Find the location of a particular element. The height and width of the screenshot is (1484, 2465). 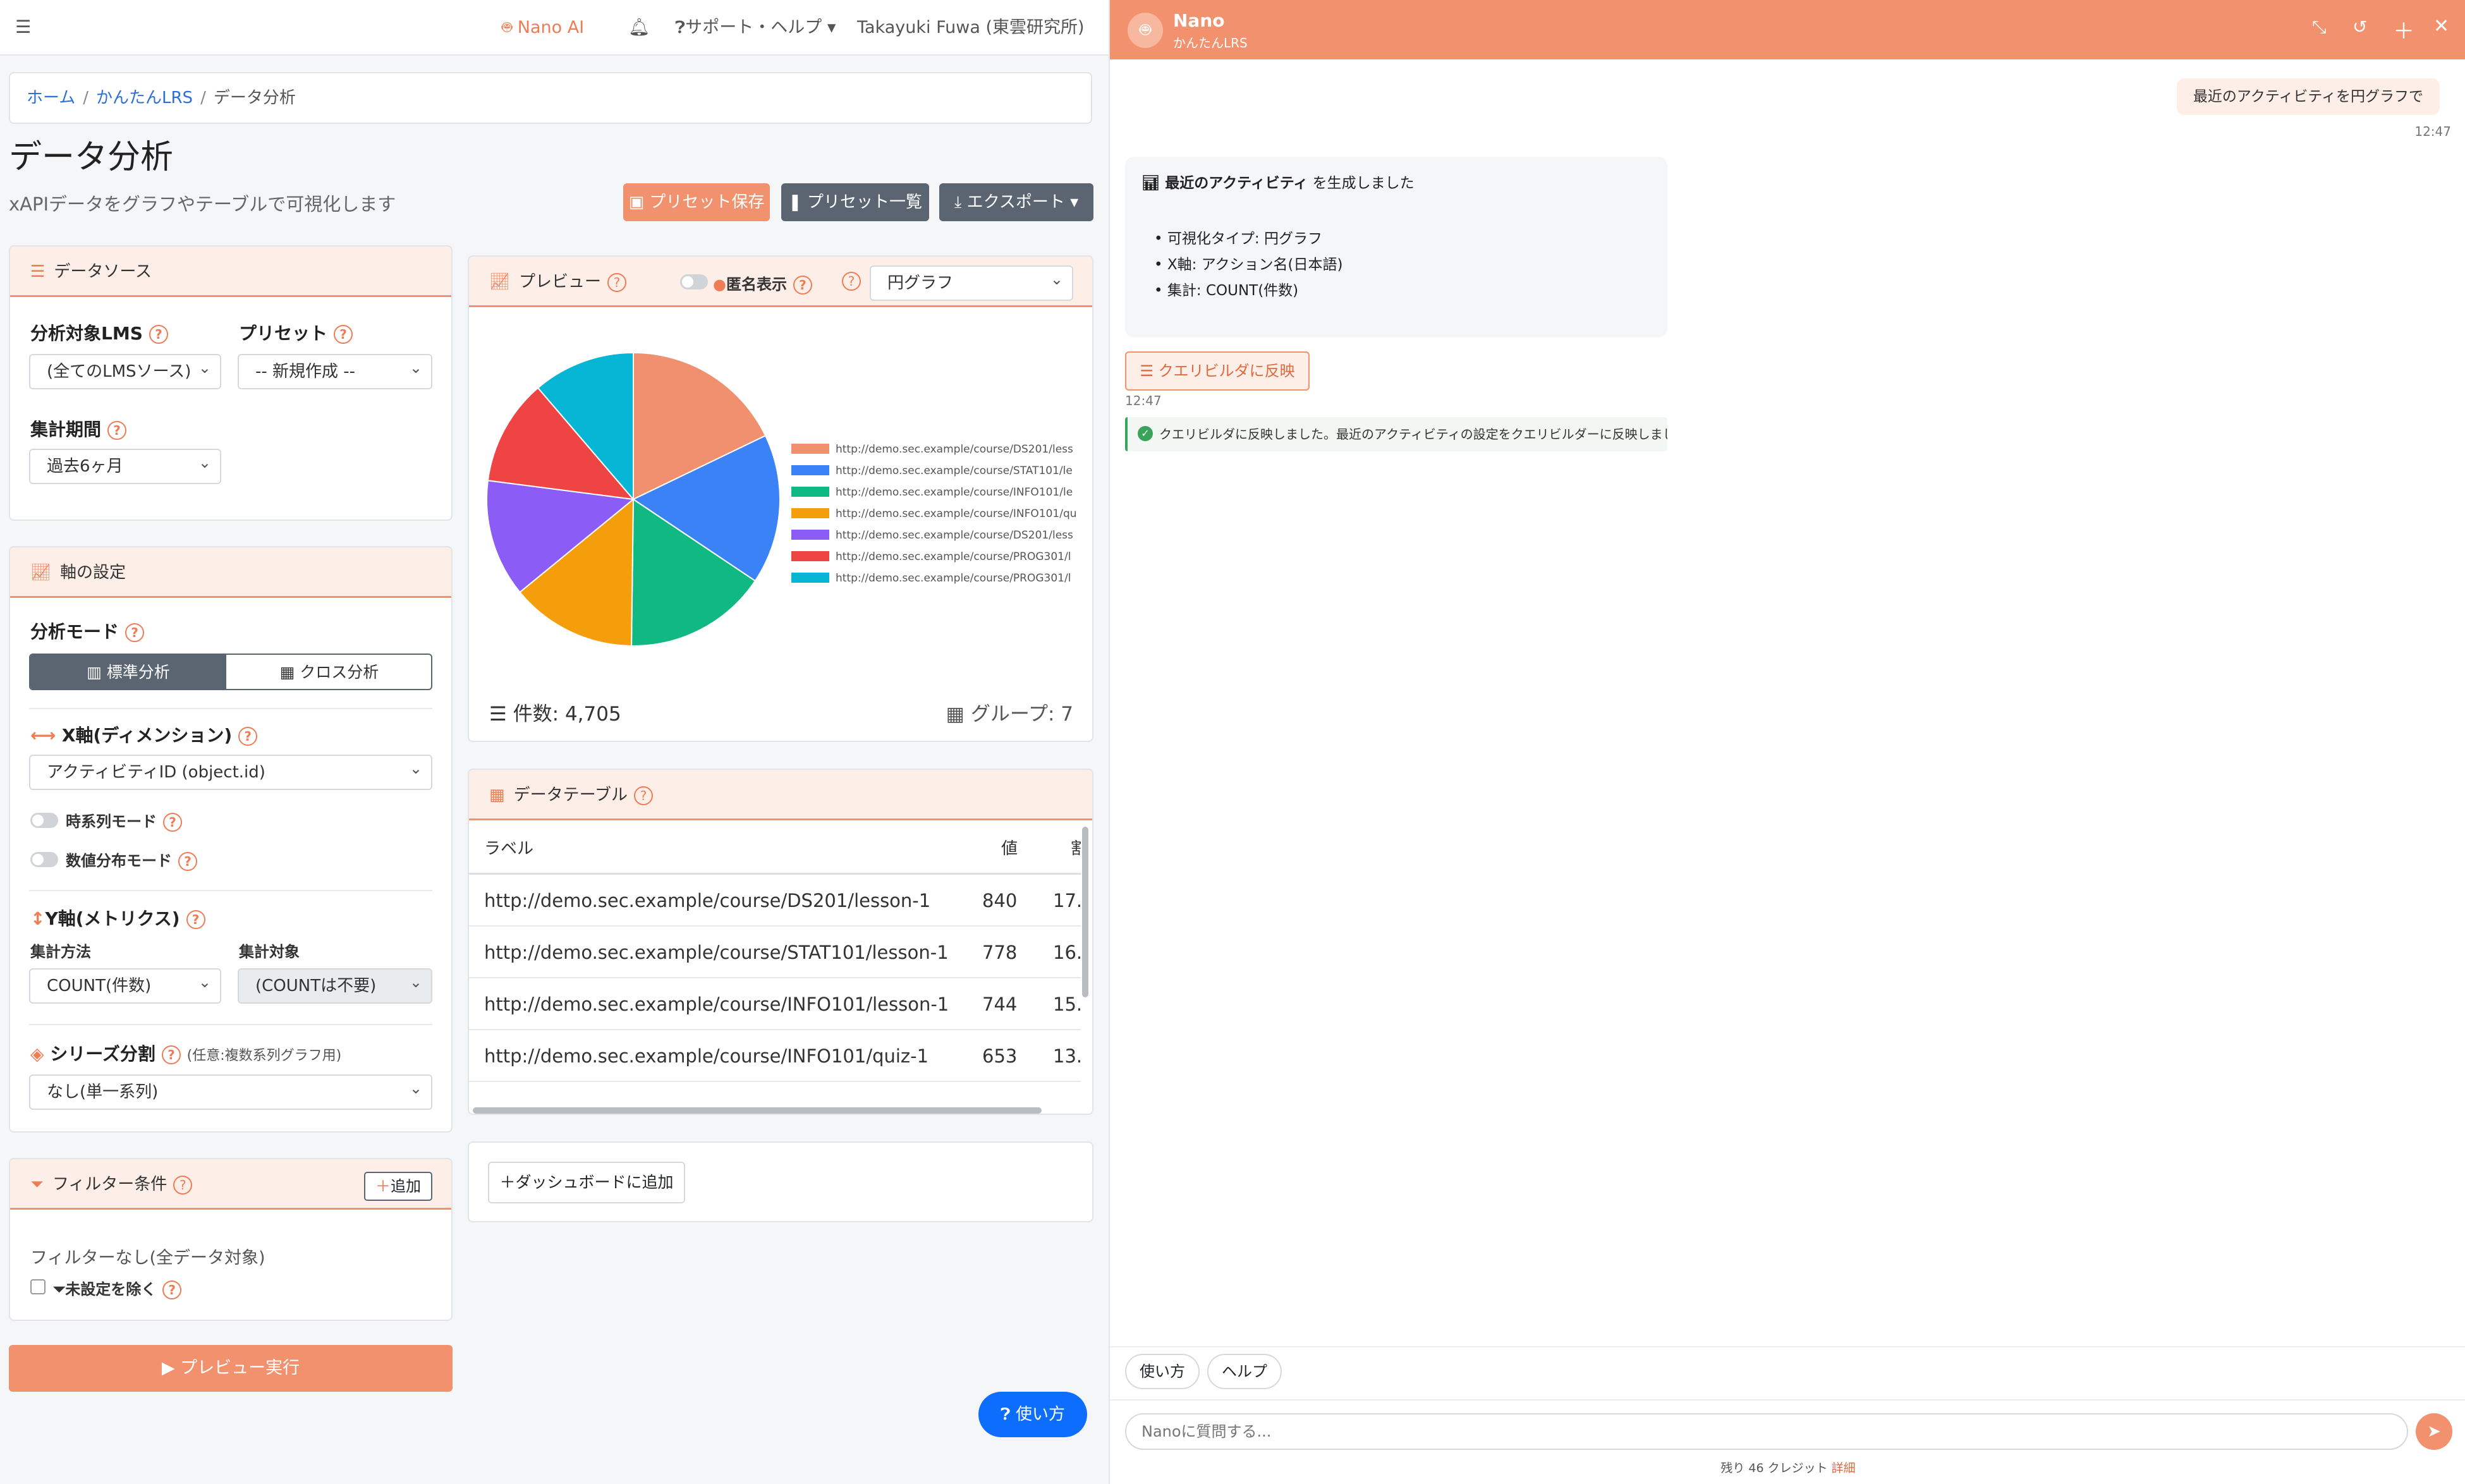

chart-type-select: 円グラフ is located at coordinates (971, 283).